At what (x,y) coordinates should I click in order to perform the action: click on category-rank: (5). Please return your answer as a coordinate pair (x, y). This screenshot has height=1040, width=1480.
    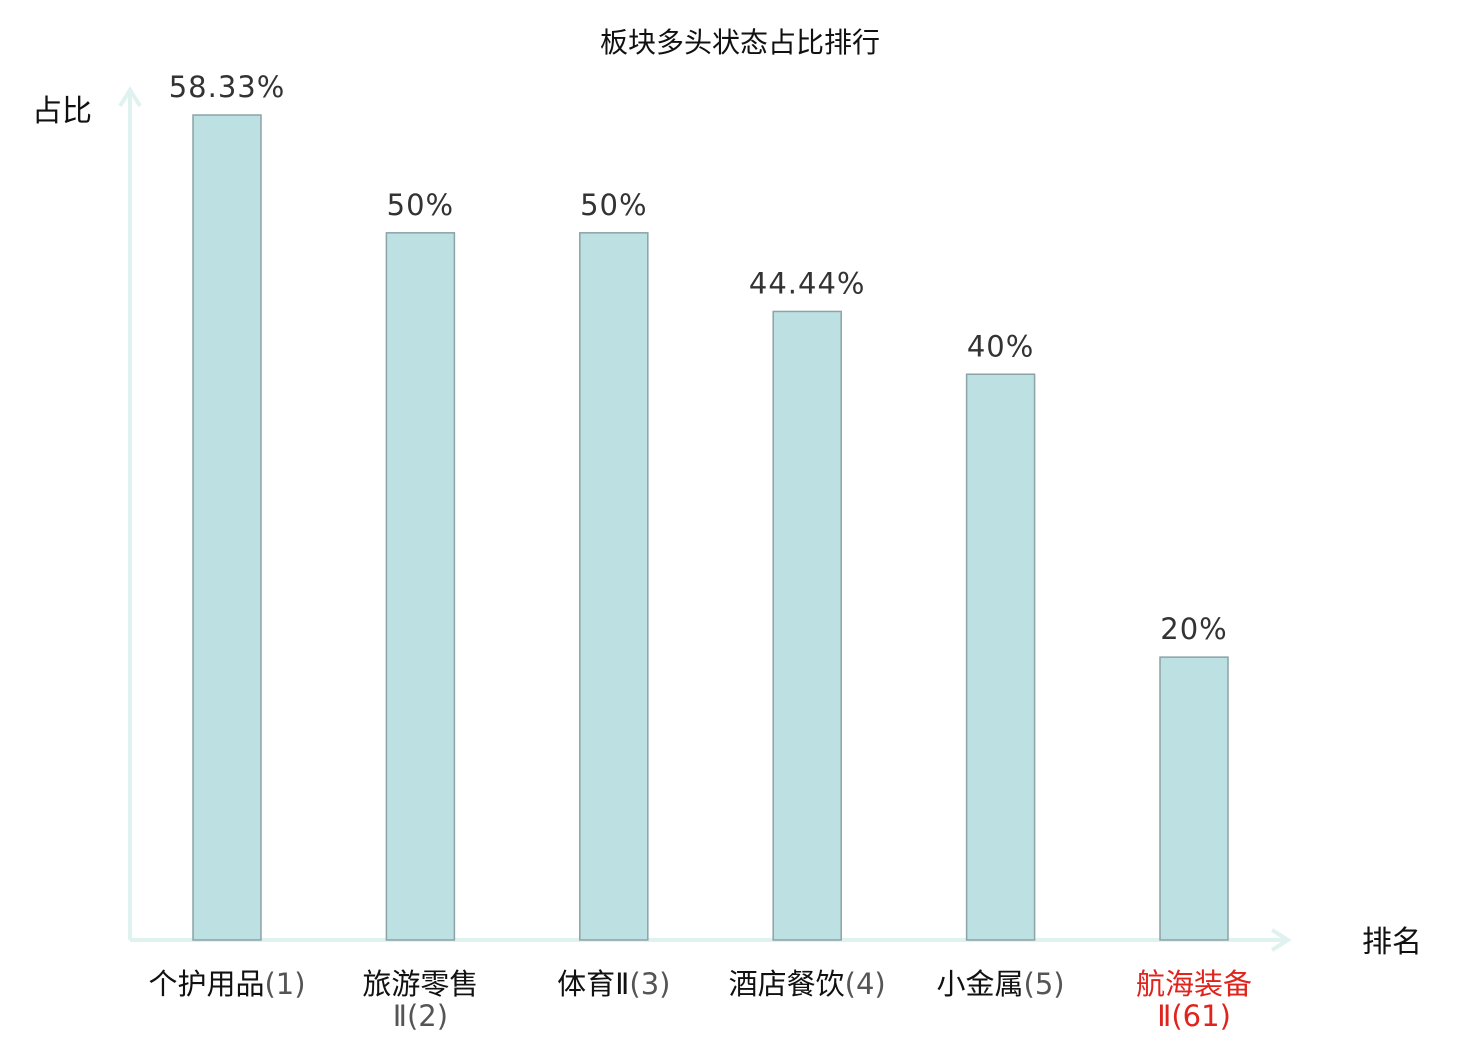
    Looking at the image, I should click on (1044, 984).